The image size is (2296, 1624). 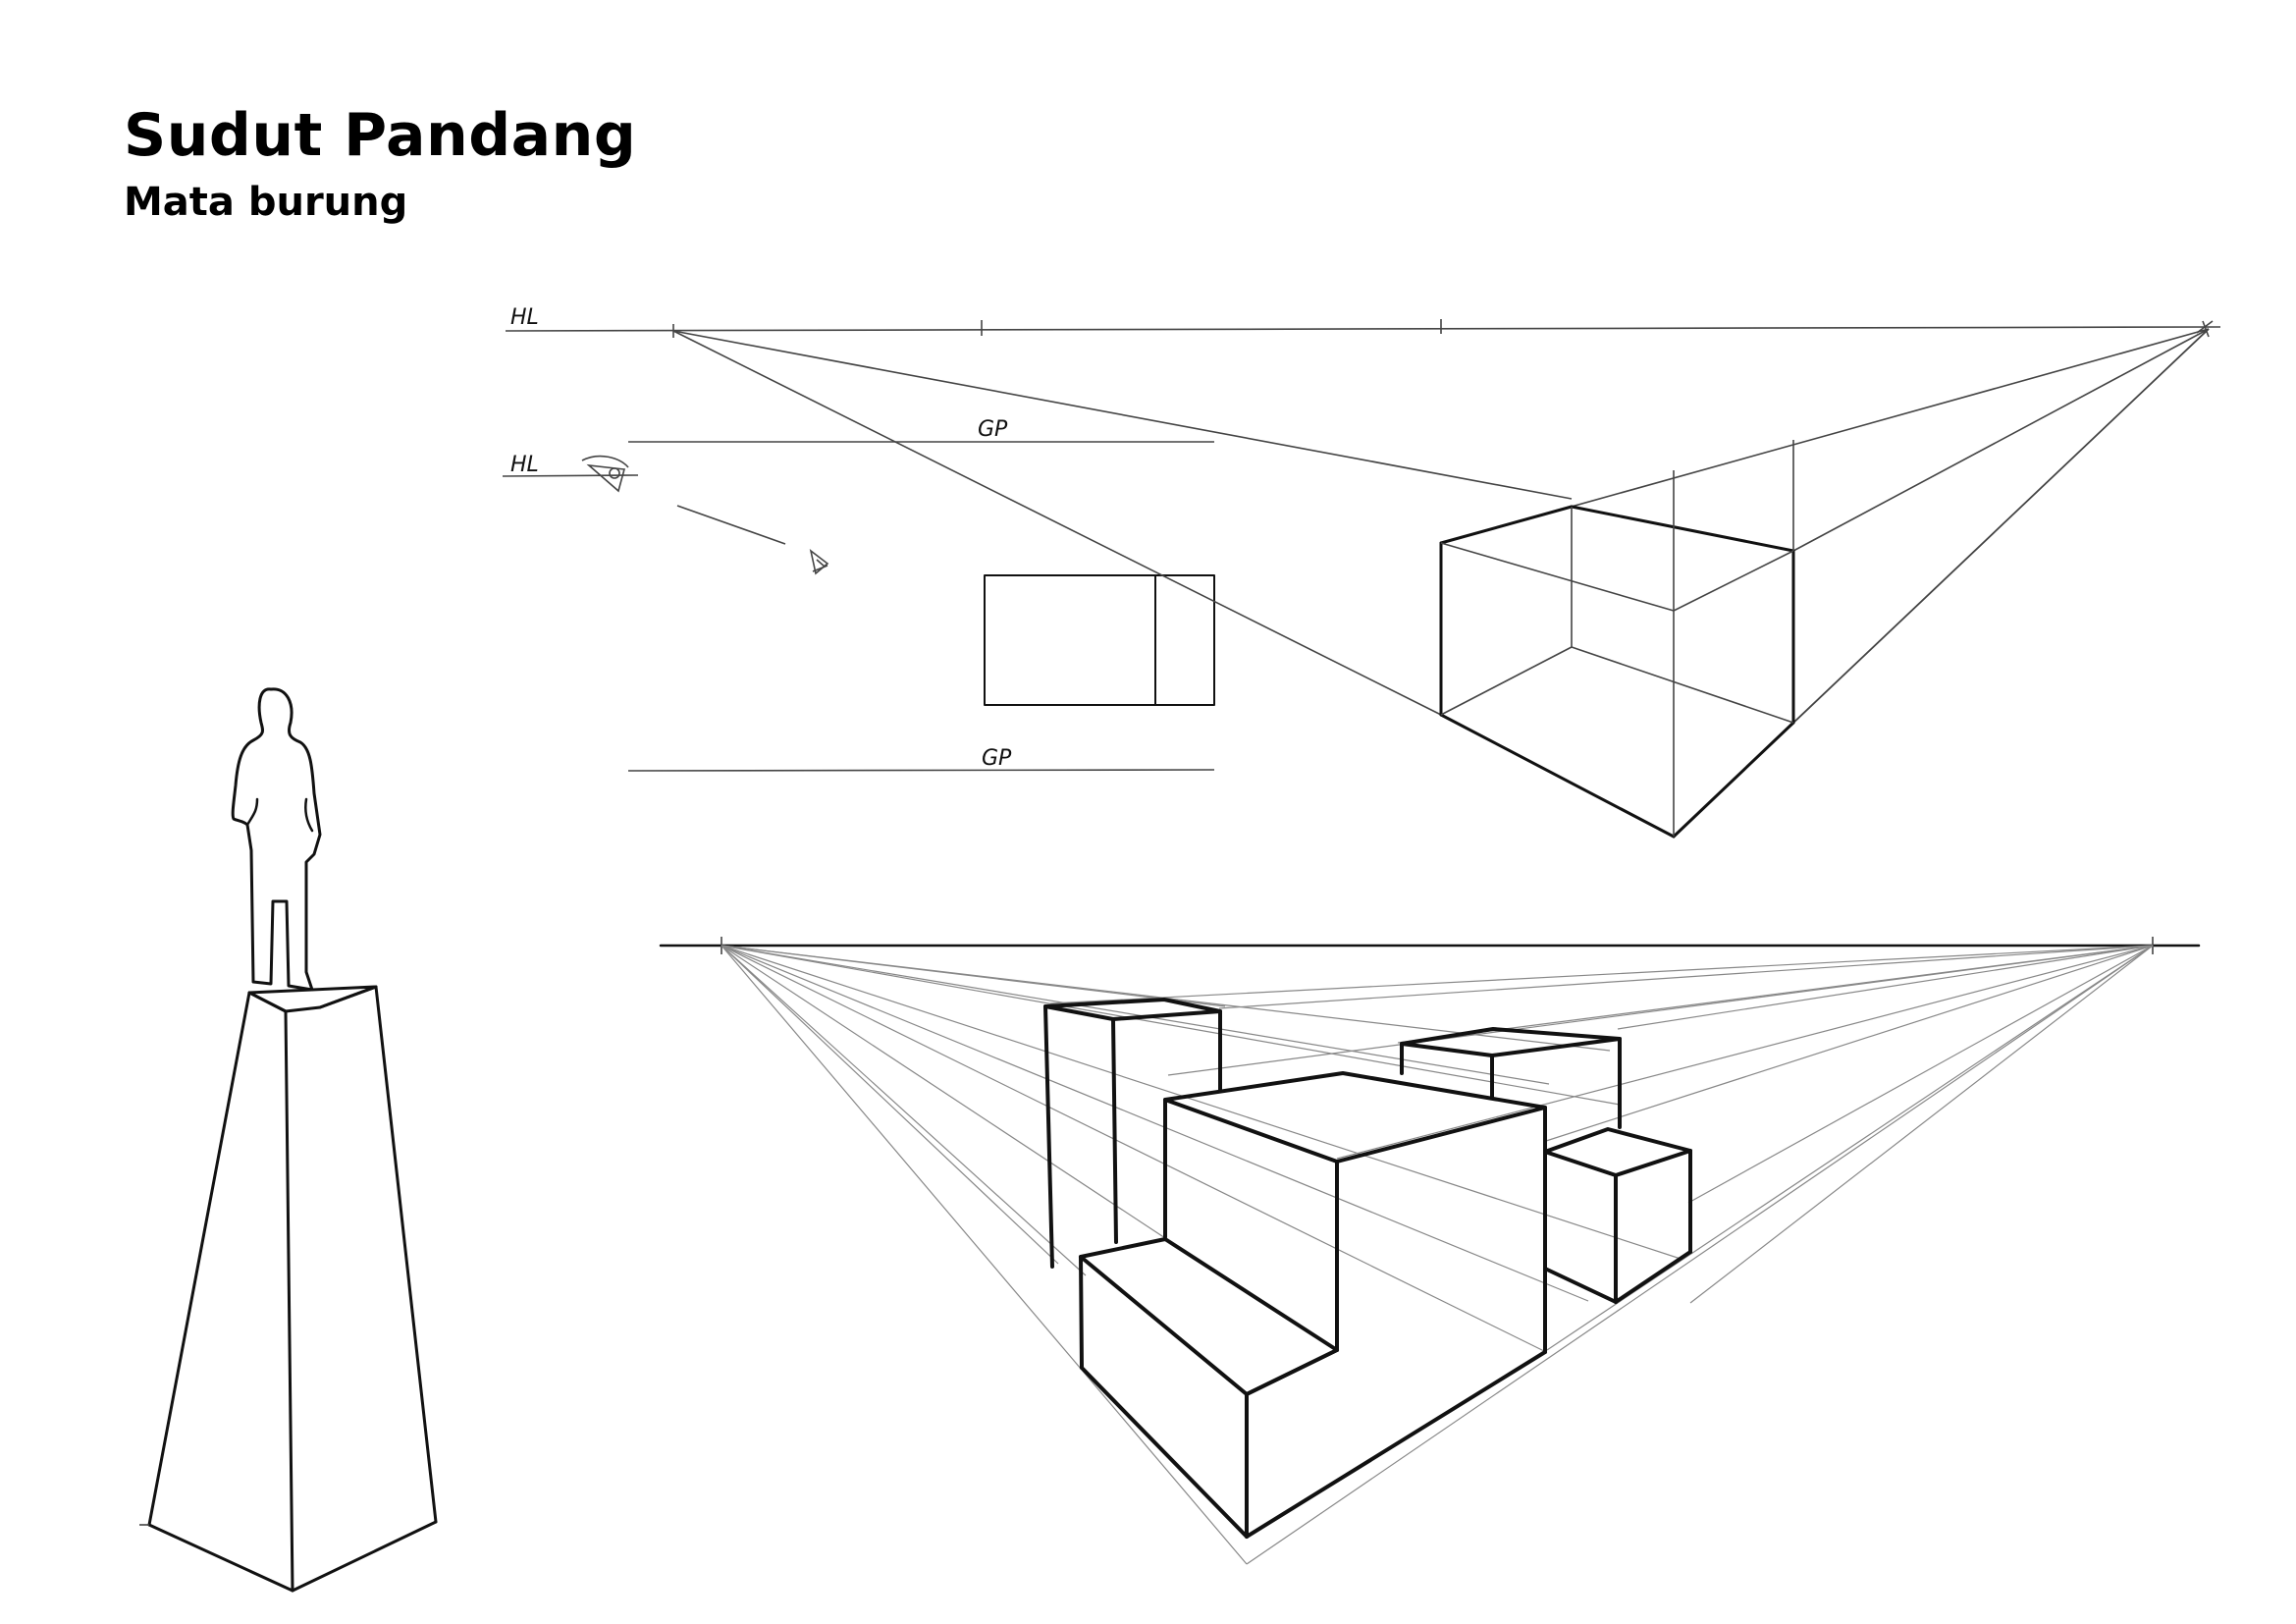 I want to click on ground-plane-bottom, so click(x=921, y=770).